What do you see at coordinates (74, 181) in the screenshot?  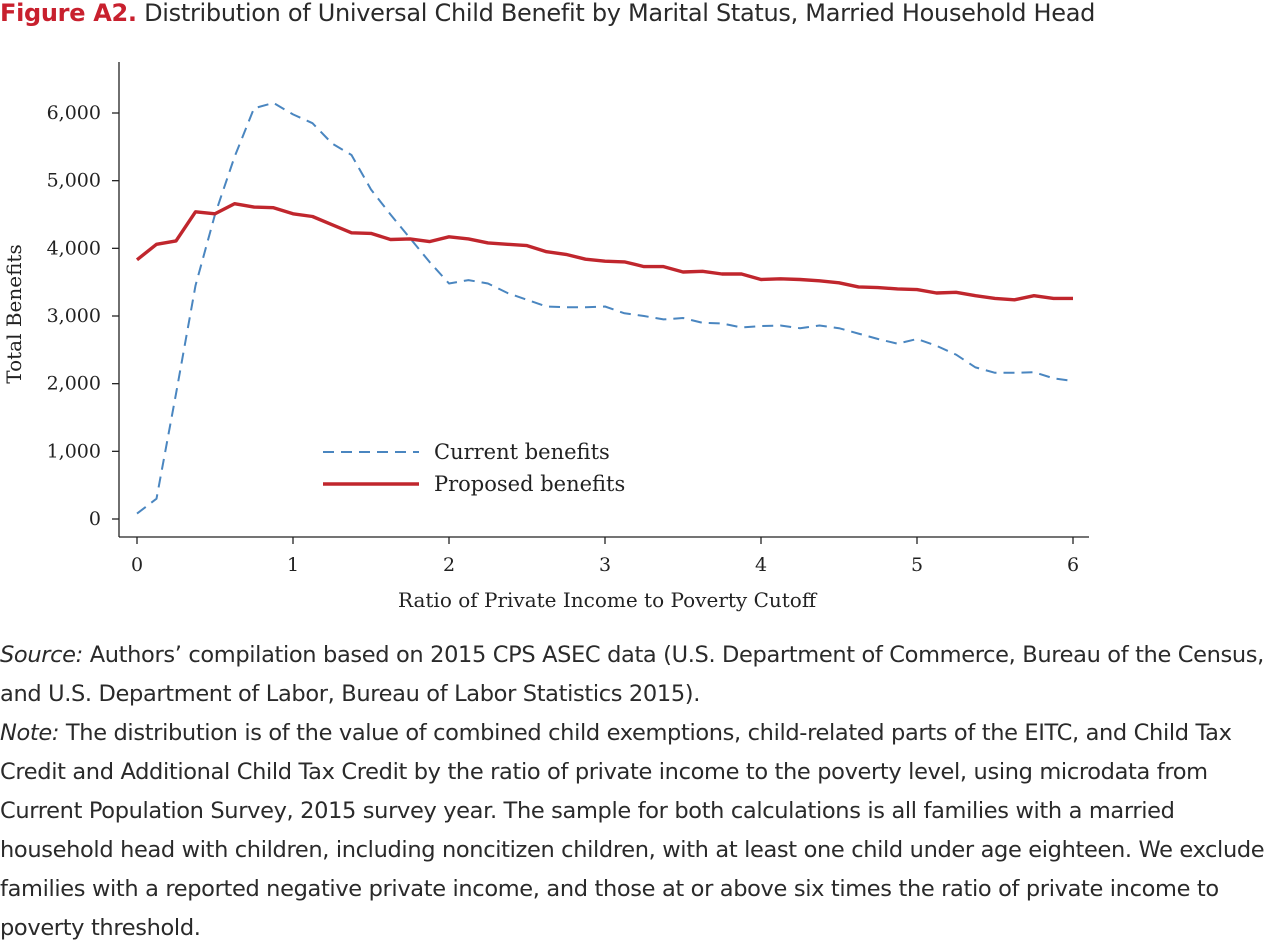 I see `y-tick-label: 5,000` at bounding box center [74, 181].